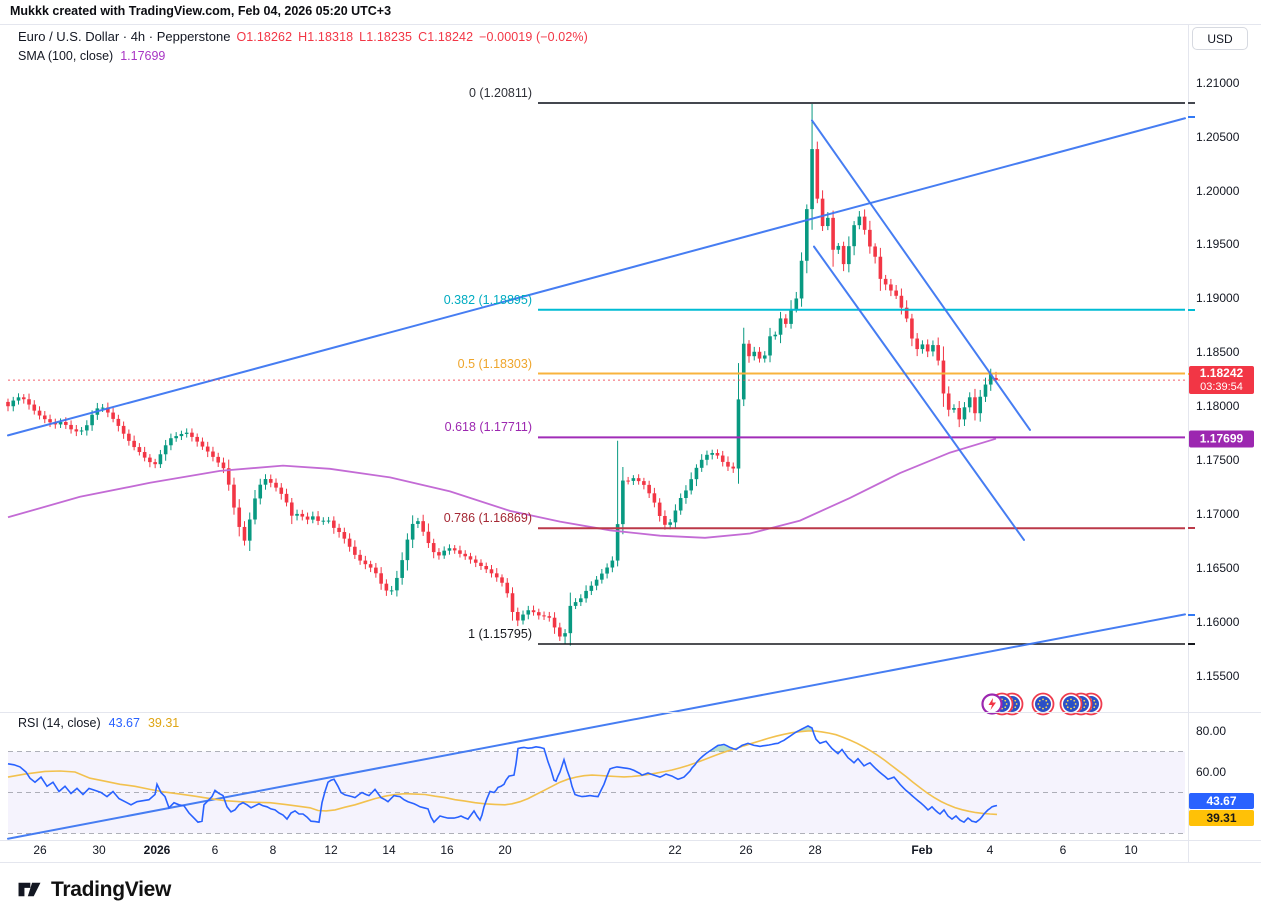 The image size is (1261, 920). What do you see at coordinates (992, 704) in the screenshot?
I see `economic-event-flash-icon` at bounding box center [992, 704].